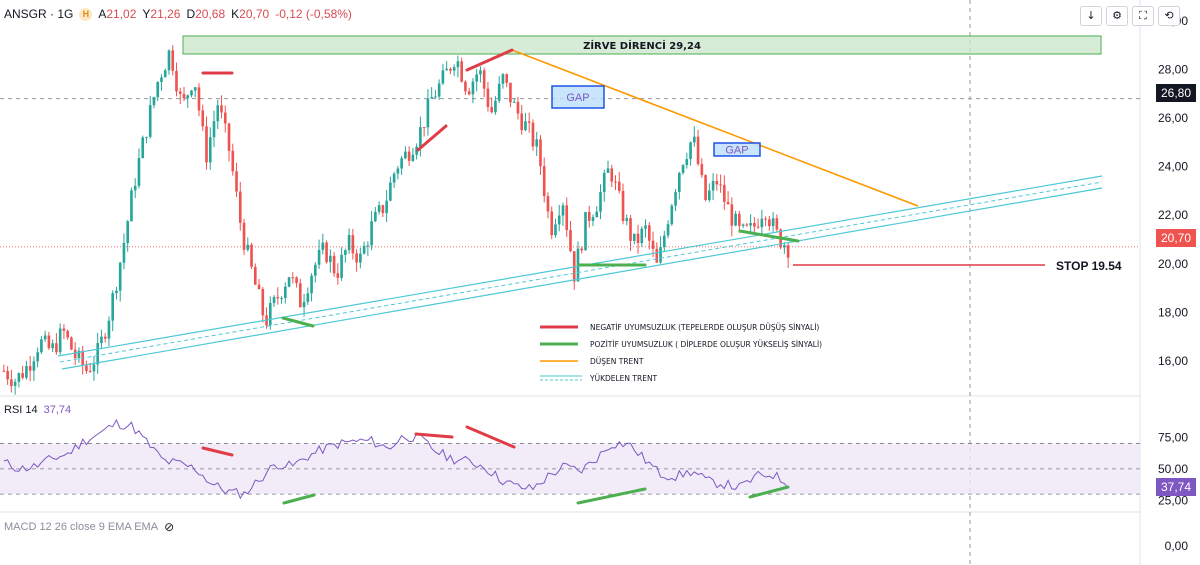  What do you see at coordinates (121, 14) in the screenshot?
I see `open-value: 21,02` at bounding box center [121, 14].